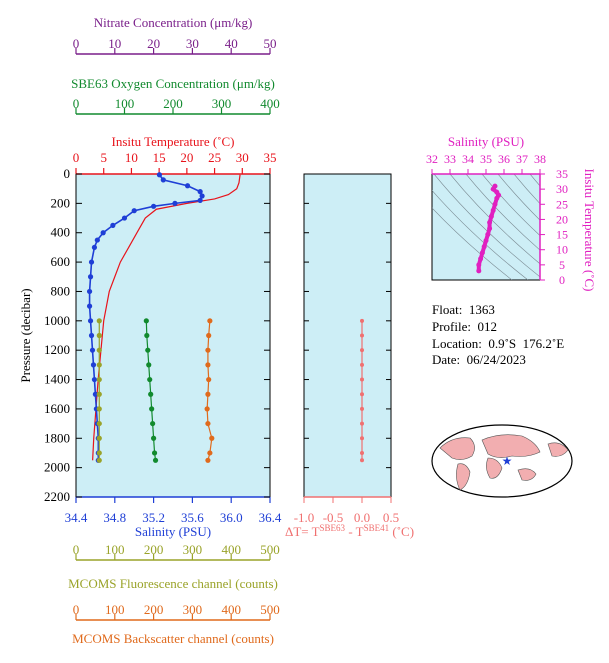  Describe the element at coordinates (486, 159) in the screenshot. I see `ts-salinity-tick-label: 35` at that location.